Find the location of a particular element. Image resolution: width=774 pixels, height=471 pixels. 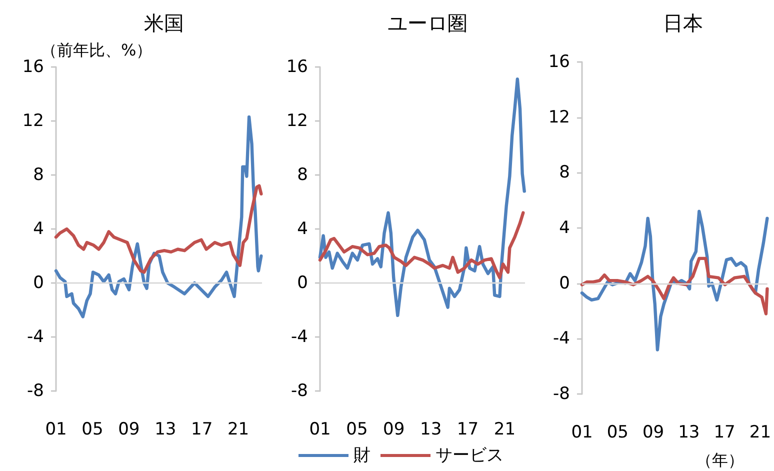

legend-label: 財 is located at coordinates (362, 456).